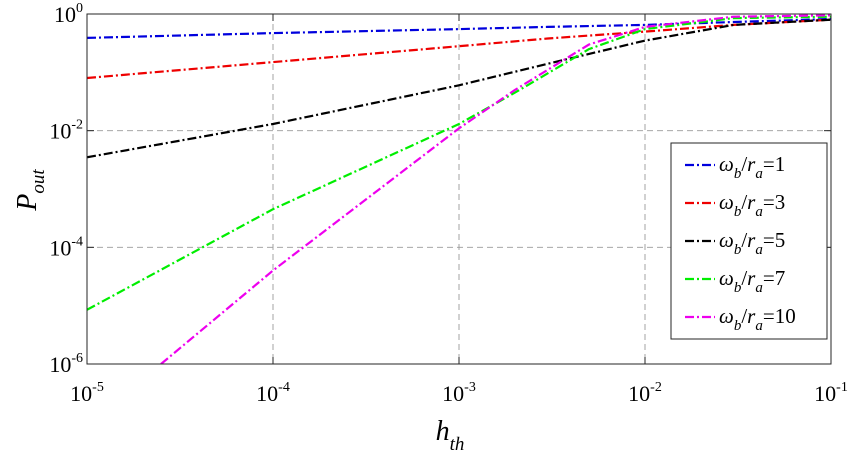  What do you see at coordinates (66, 364) in the screenshot?
I see `y-tick-label: 10⁻⁶` at bounding box center [66, 364].